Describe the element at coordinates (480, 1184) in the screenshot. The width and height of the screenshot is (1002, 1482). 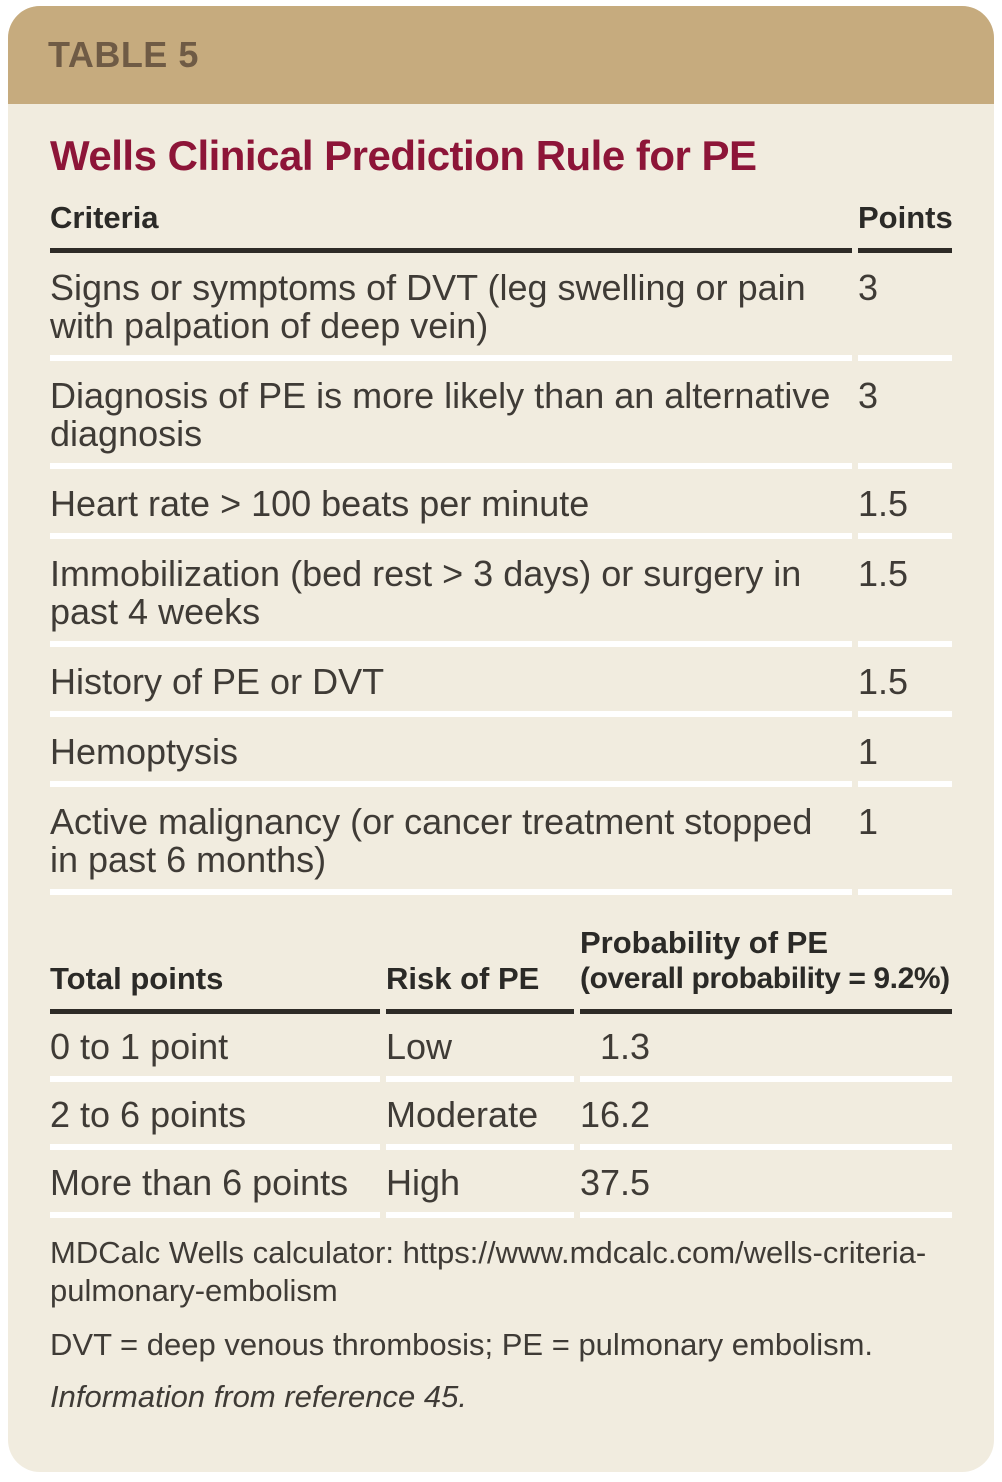
I see `risk-cell: High` at that location.